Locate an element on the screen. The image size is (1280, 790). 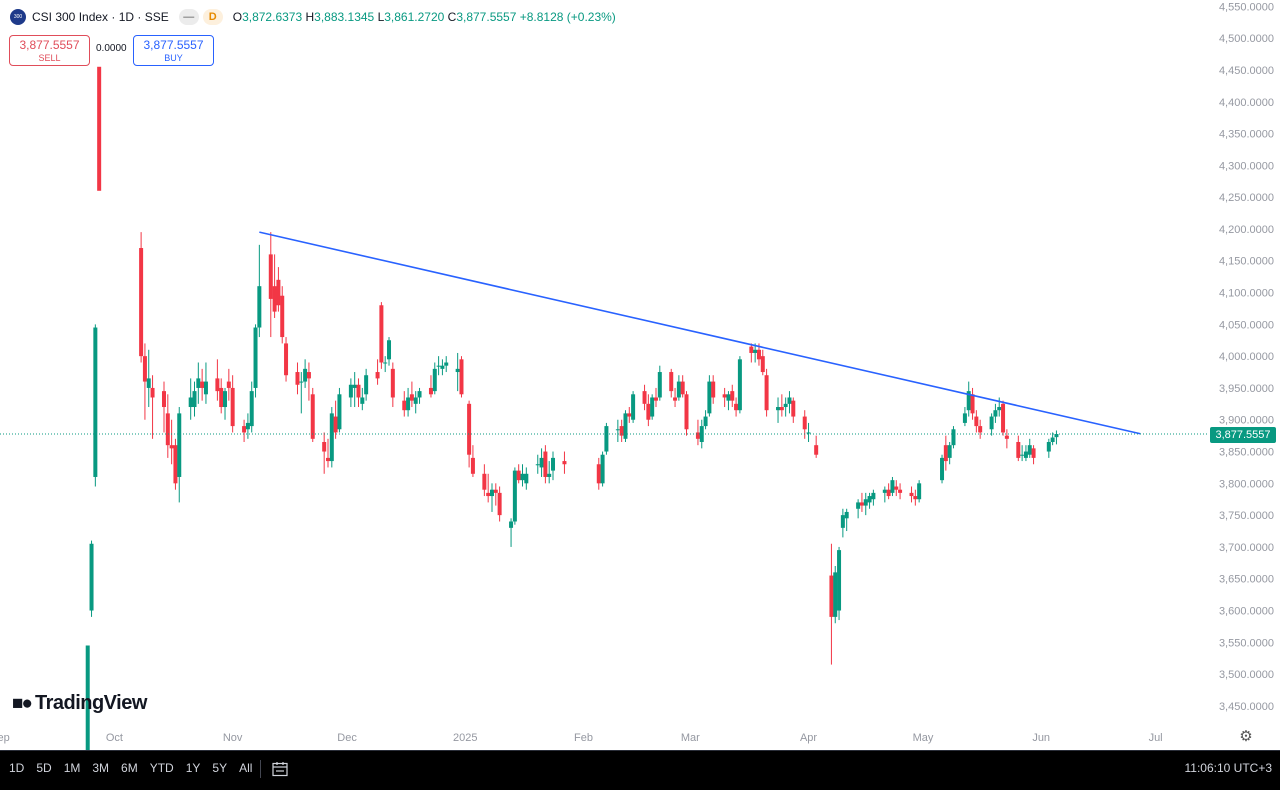
range-ytd: YTD is located at coordinates (161, 768).